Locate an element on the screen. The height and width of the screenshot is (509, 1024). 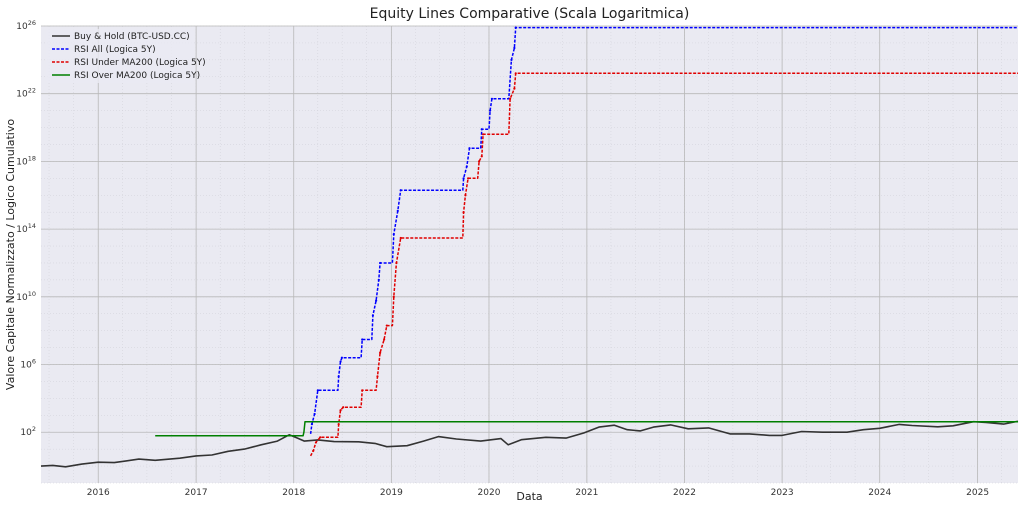
x-tick-label: 2017 is located at coordinates (196, 493).